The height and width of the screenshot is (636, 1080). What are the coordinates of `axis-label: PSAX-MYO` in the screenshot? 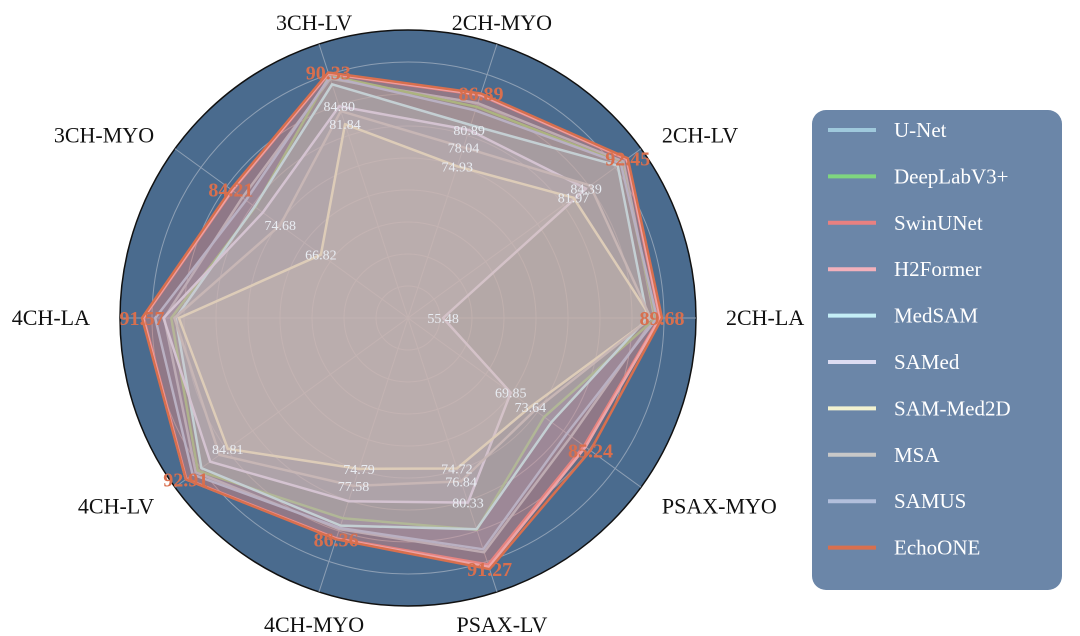 It's located at (719, 506).